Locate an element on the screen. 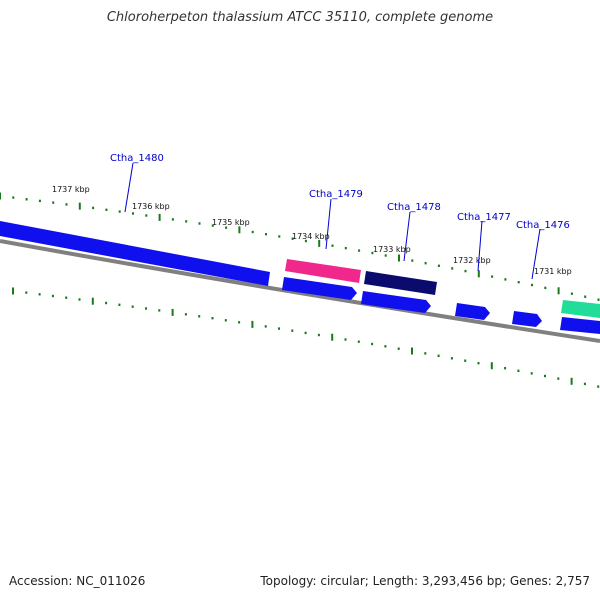 This screenshot has width=600, height=600. scale-label: 1731 kbp is located at coordinates (553, 271).